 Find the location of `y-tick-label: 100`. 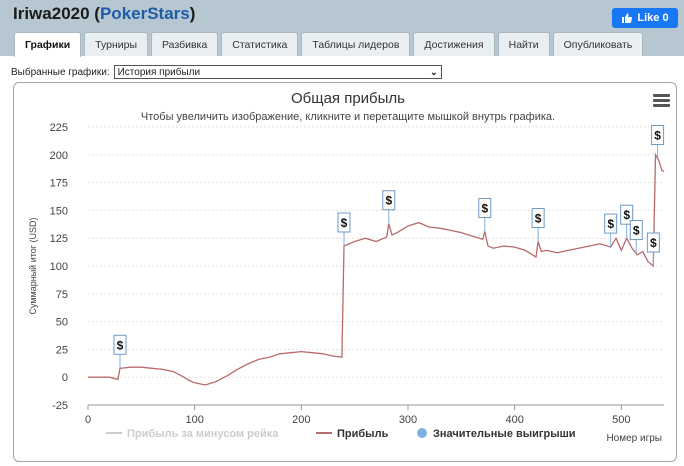

y-tick-label: 100 is located at coordinates (59, 267).